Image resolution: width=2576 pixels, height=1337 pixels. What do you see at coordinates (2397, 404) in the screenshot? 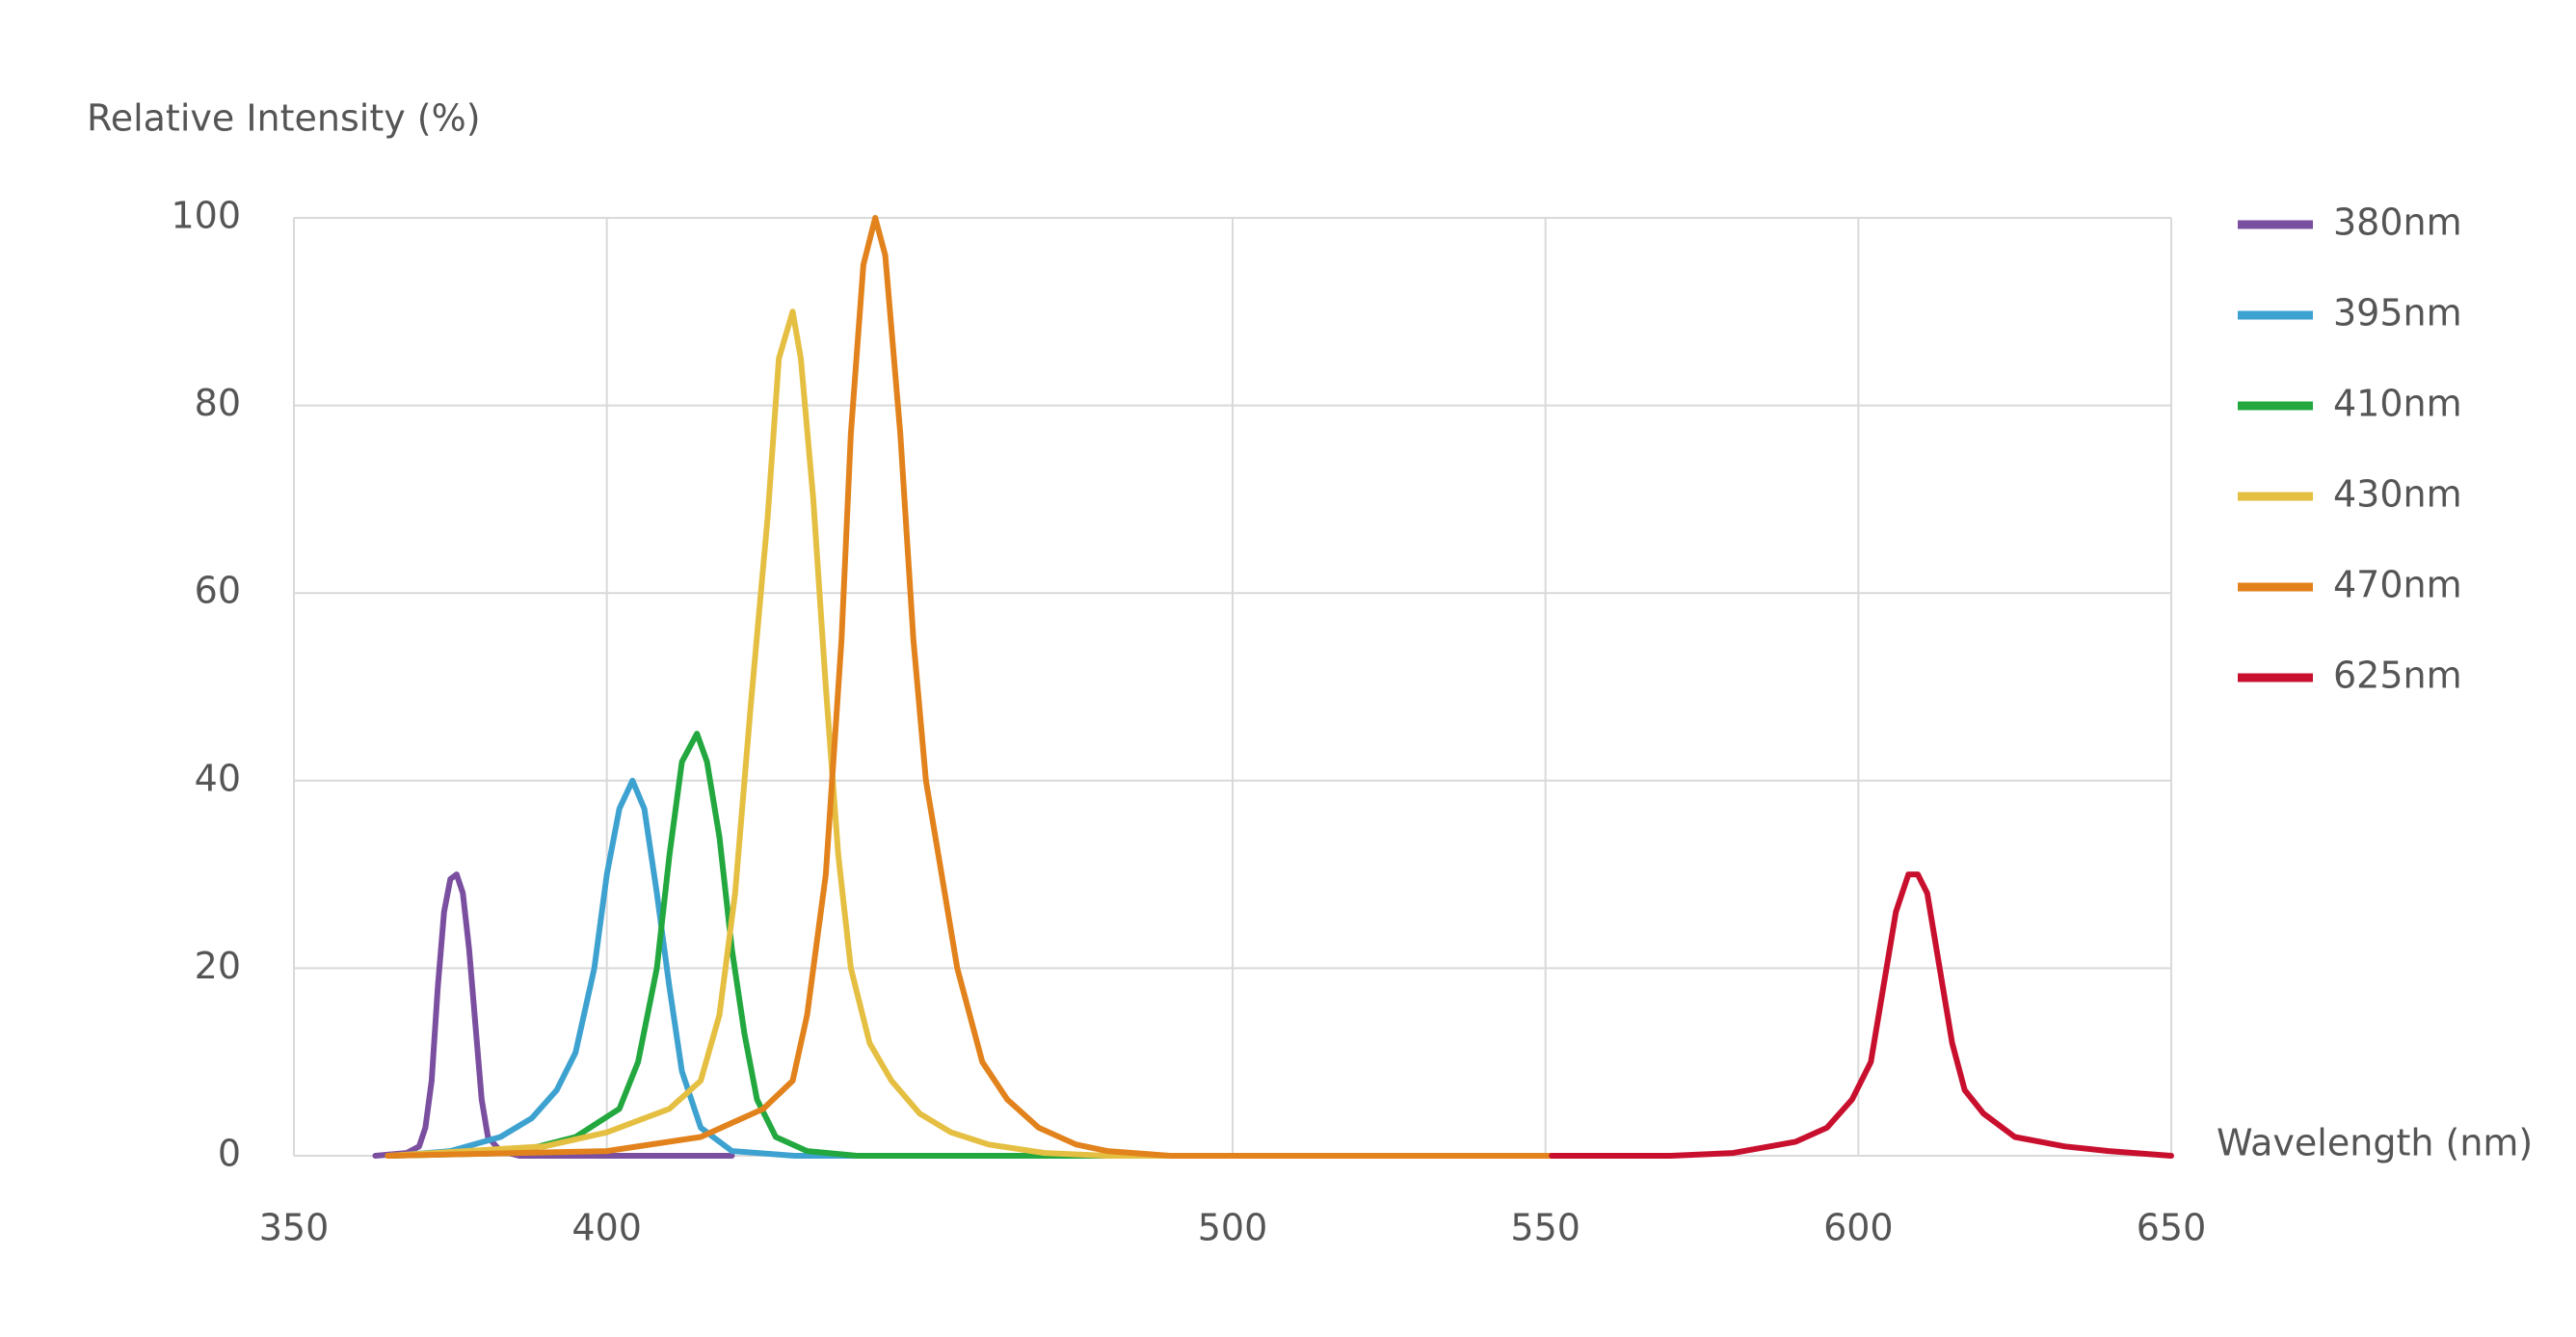
I see `legend-label: 410nm` at bounding box center [2397, 404].